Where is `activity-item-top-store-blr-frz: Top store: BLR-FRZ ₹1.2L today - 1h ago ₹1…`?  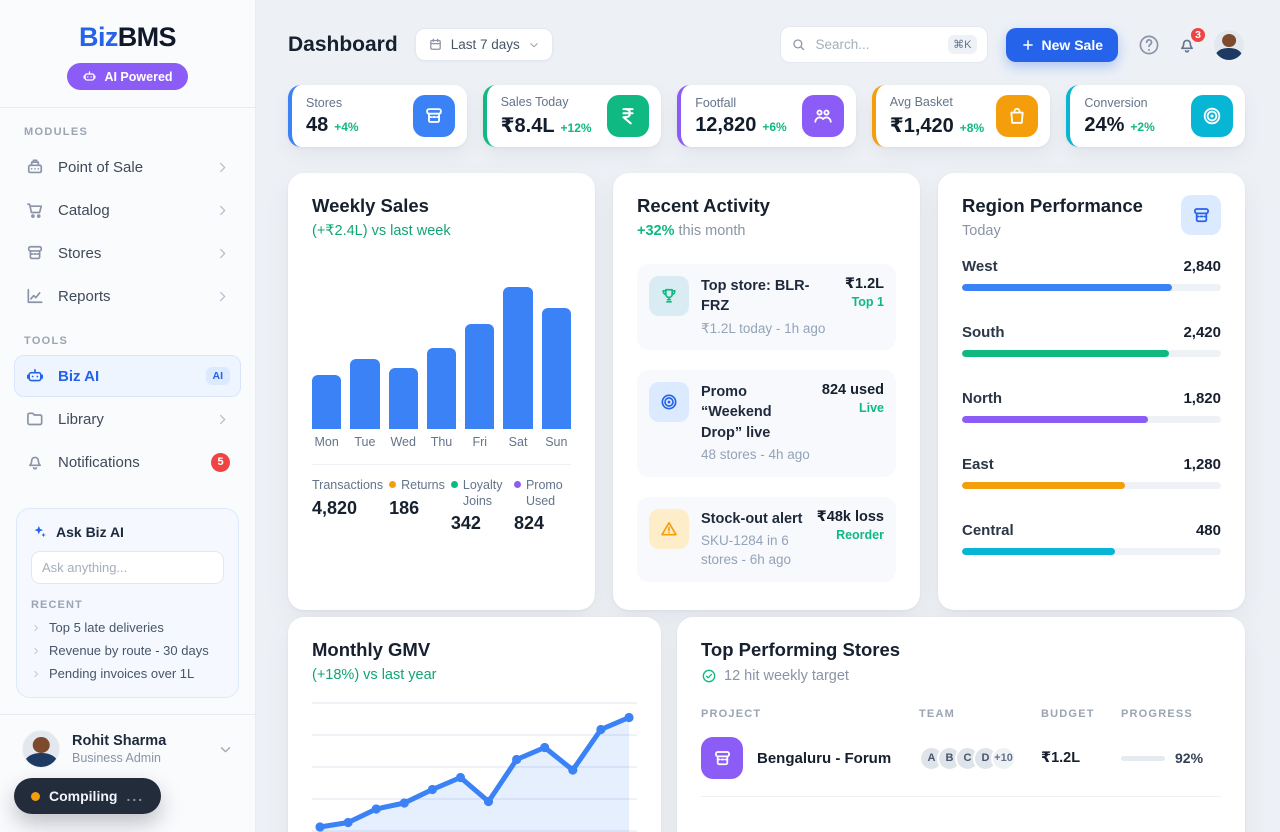 activity-item-top-store-blr-frz: Top store: BLR-FRZ ₹1.2L today - 1h ago ₹1… is located at coordinates (766, 307).